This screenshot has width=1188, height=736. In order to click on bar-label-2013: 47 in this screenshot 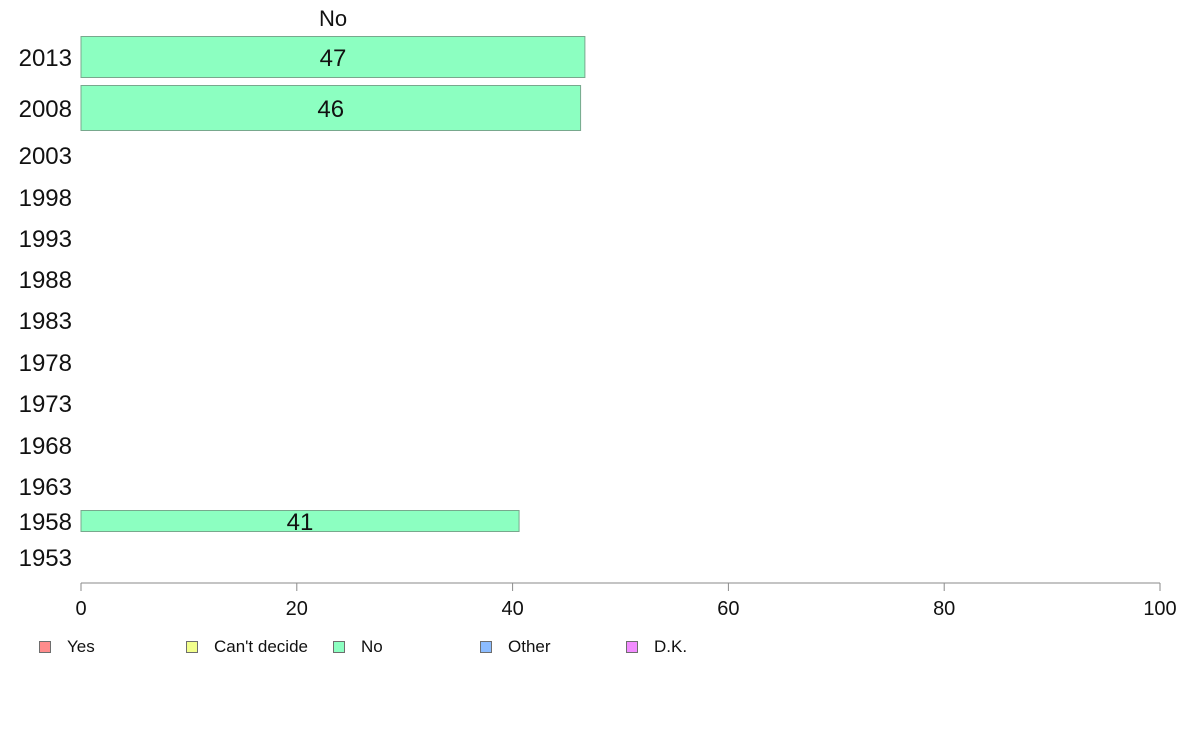, I will do `click(333, 58)`.